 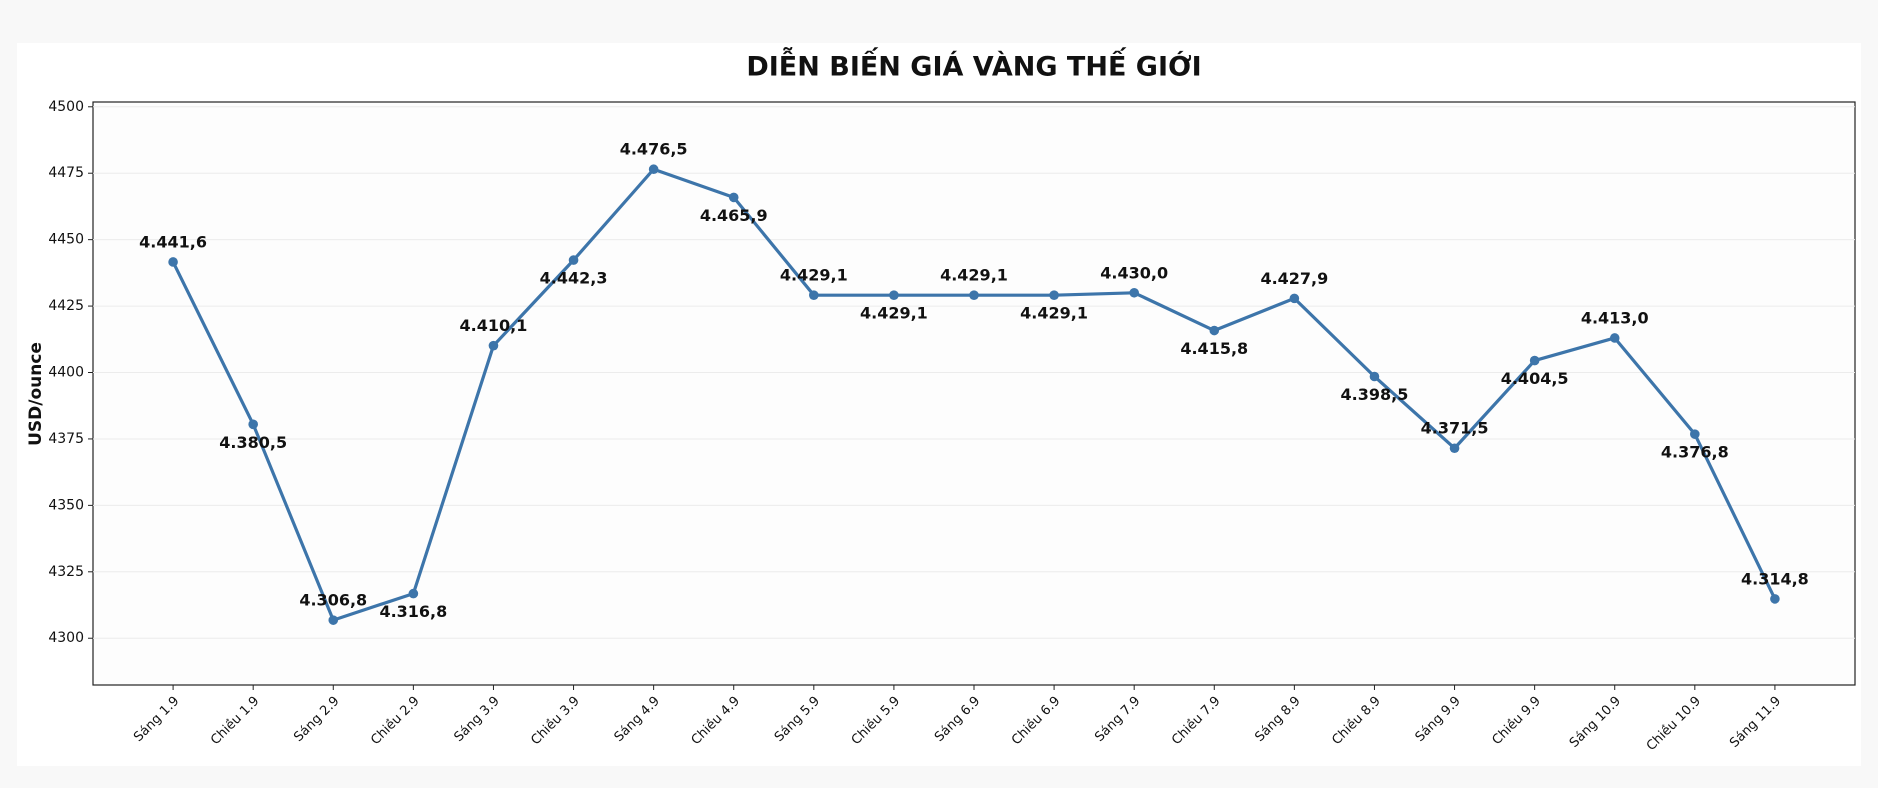 I want to click on y-tick-label: 4325, so click(x=66, y=572).